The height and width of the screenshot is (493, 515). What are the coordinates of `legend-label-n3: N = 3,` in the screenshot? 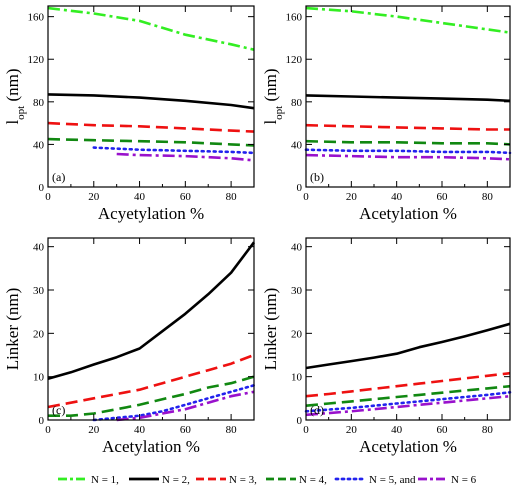 It's located at (243, 480).